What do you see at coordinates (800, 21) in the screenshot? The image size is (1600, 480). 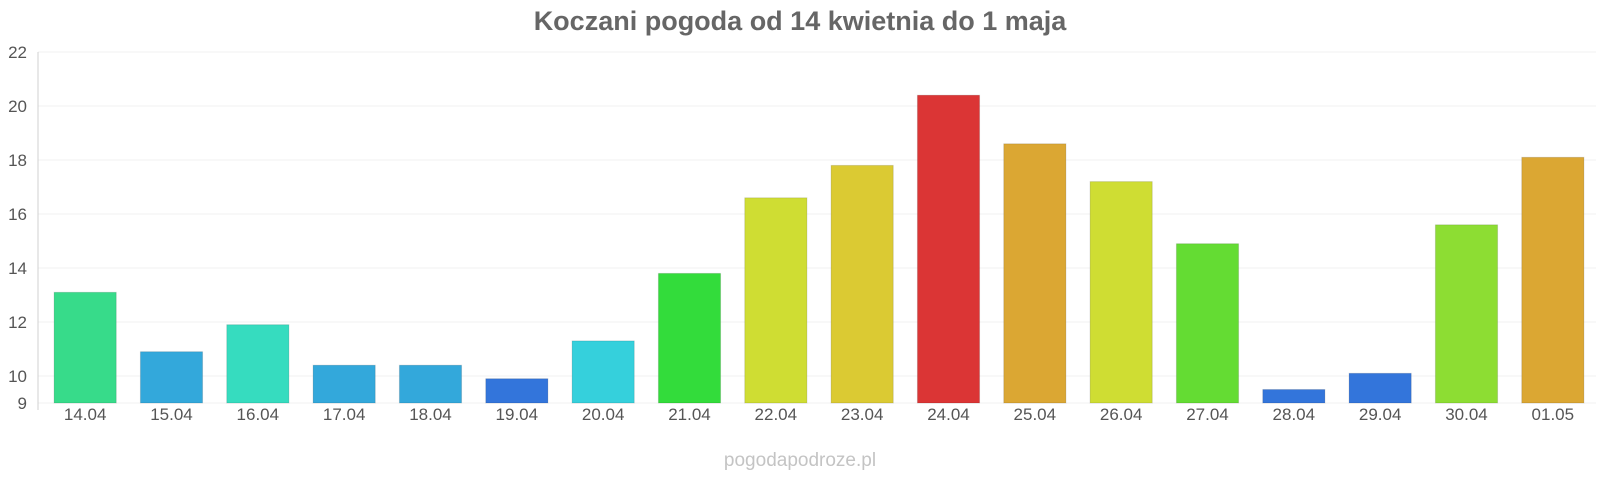 I see `chart-title: Koczani pogoda od 14 kwietnia do 1 maja` at bounding box center [800, 21].